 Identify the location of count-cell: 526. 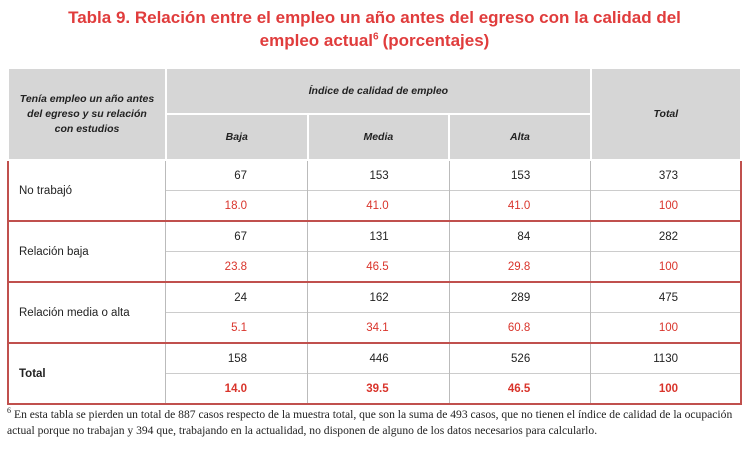
(520, 358).